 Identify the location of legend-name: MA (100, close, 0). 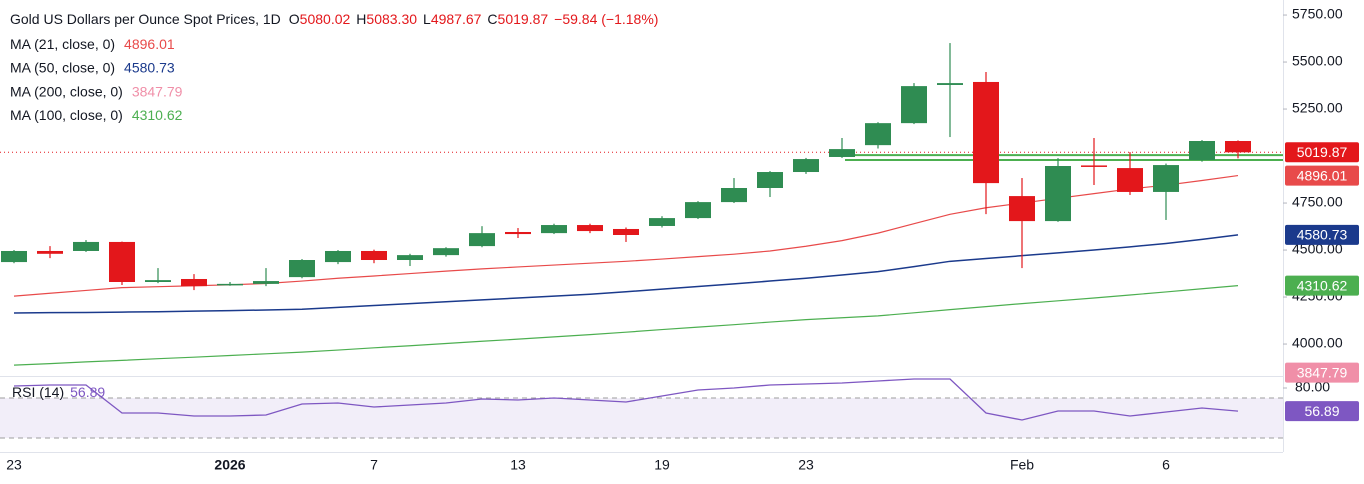
(66, 115).